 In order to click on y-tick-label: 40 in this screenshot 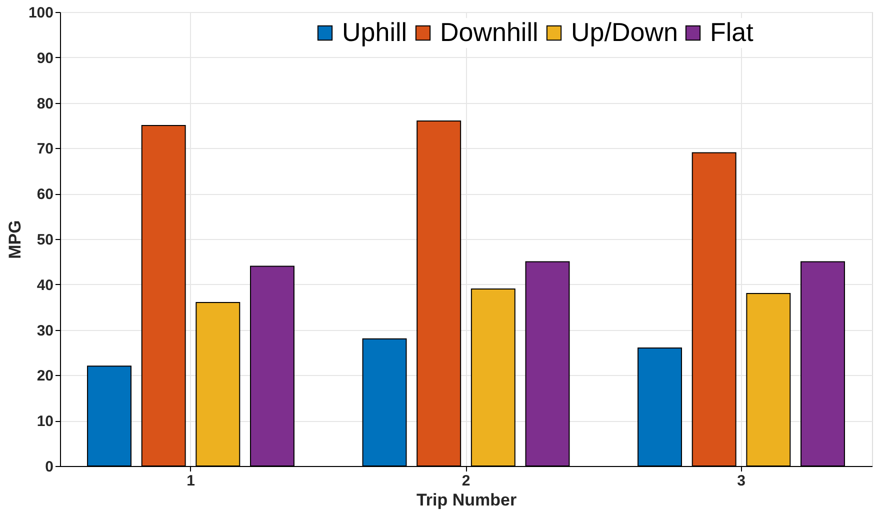, I will do `click(45, 285)`.